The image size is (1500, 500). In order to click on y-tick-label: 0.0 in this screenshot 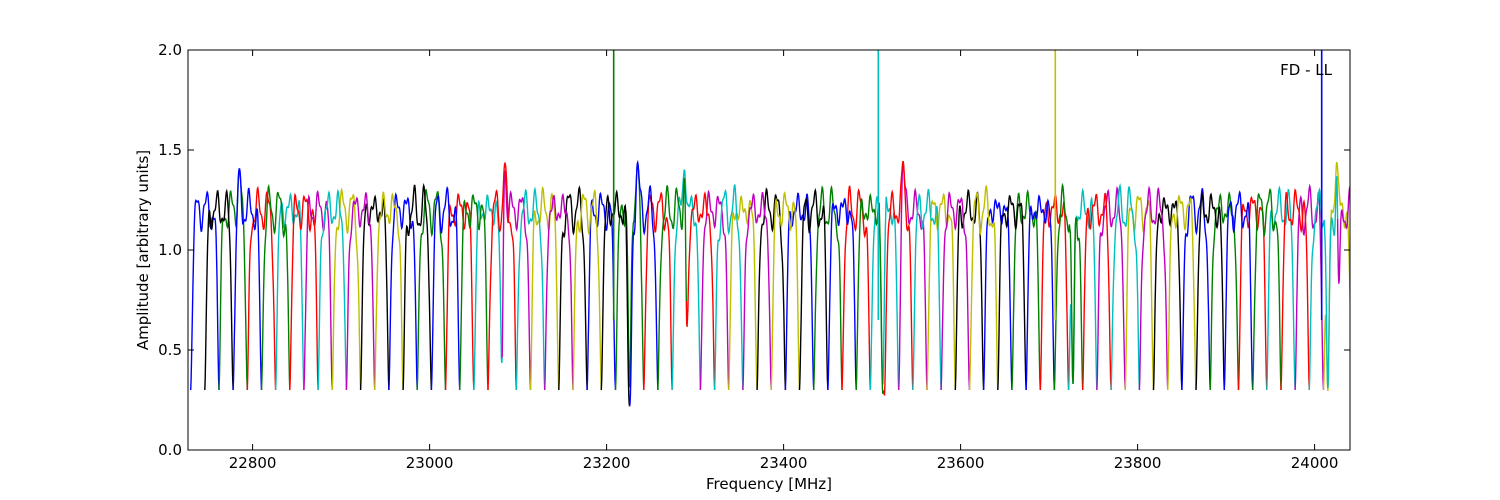, I will do `click(170, 450)`.